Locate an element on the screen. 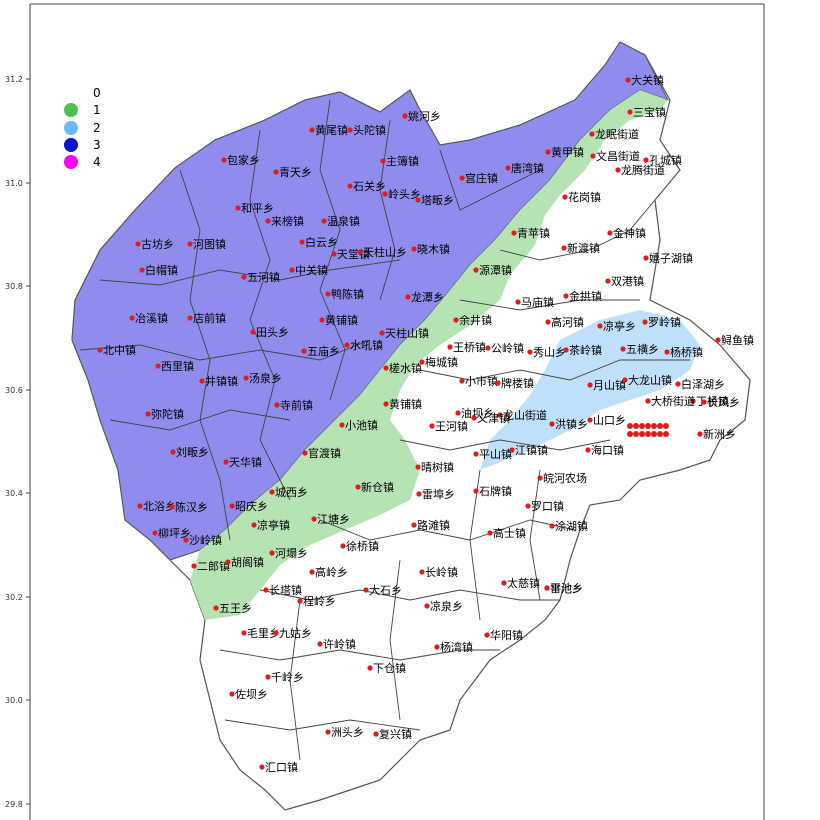  place-label: 黄铺镇 is located at coordinates (341, 320).